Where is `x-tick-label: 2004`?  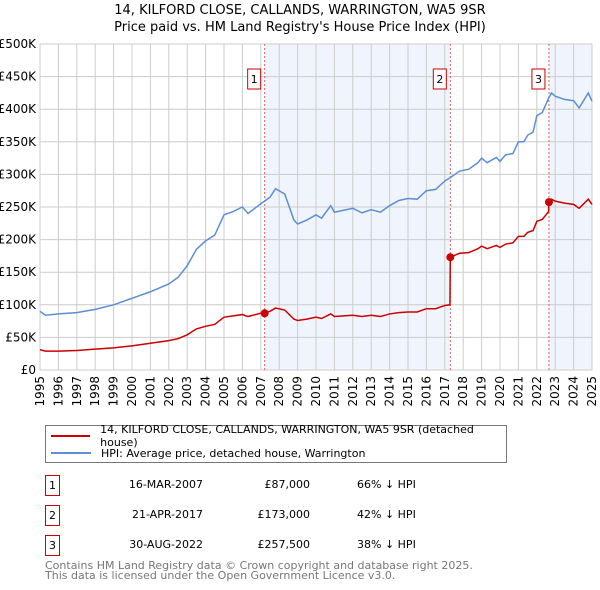
x-tick-label: 2004 is located at coordinates (206, 391).